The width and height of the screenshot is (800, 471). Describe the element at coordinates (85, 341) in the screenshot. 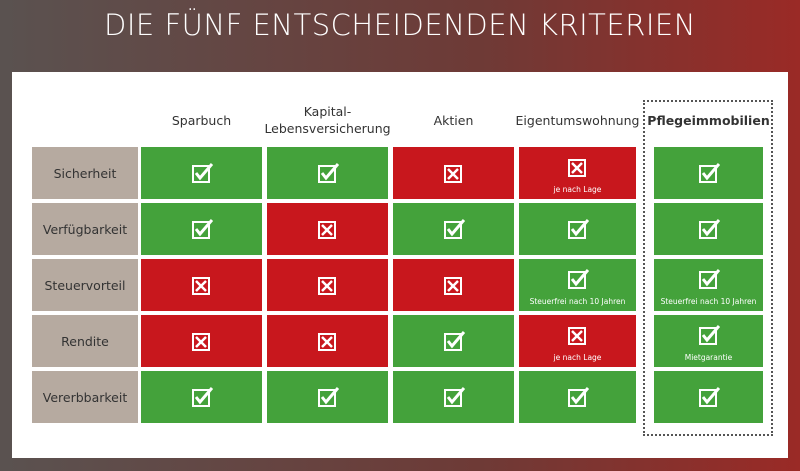

I see `row-label: Rendite` at that location.